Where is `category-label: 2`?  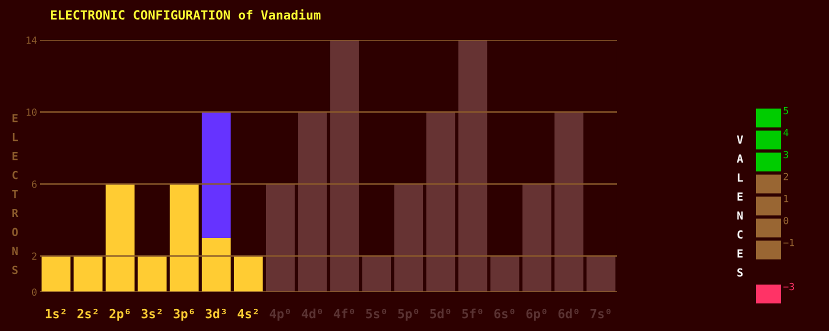
category-label: 2 is located at coordinates (786, 176).